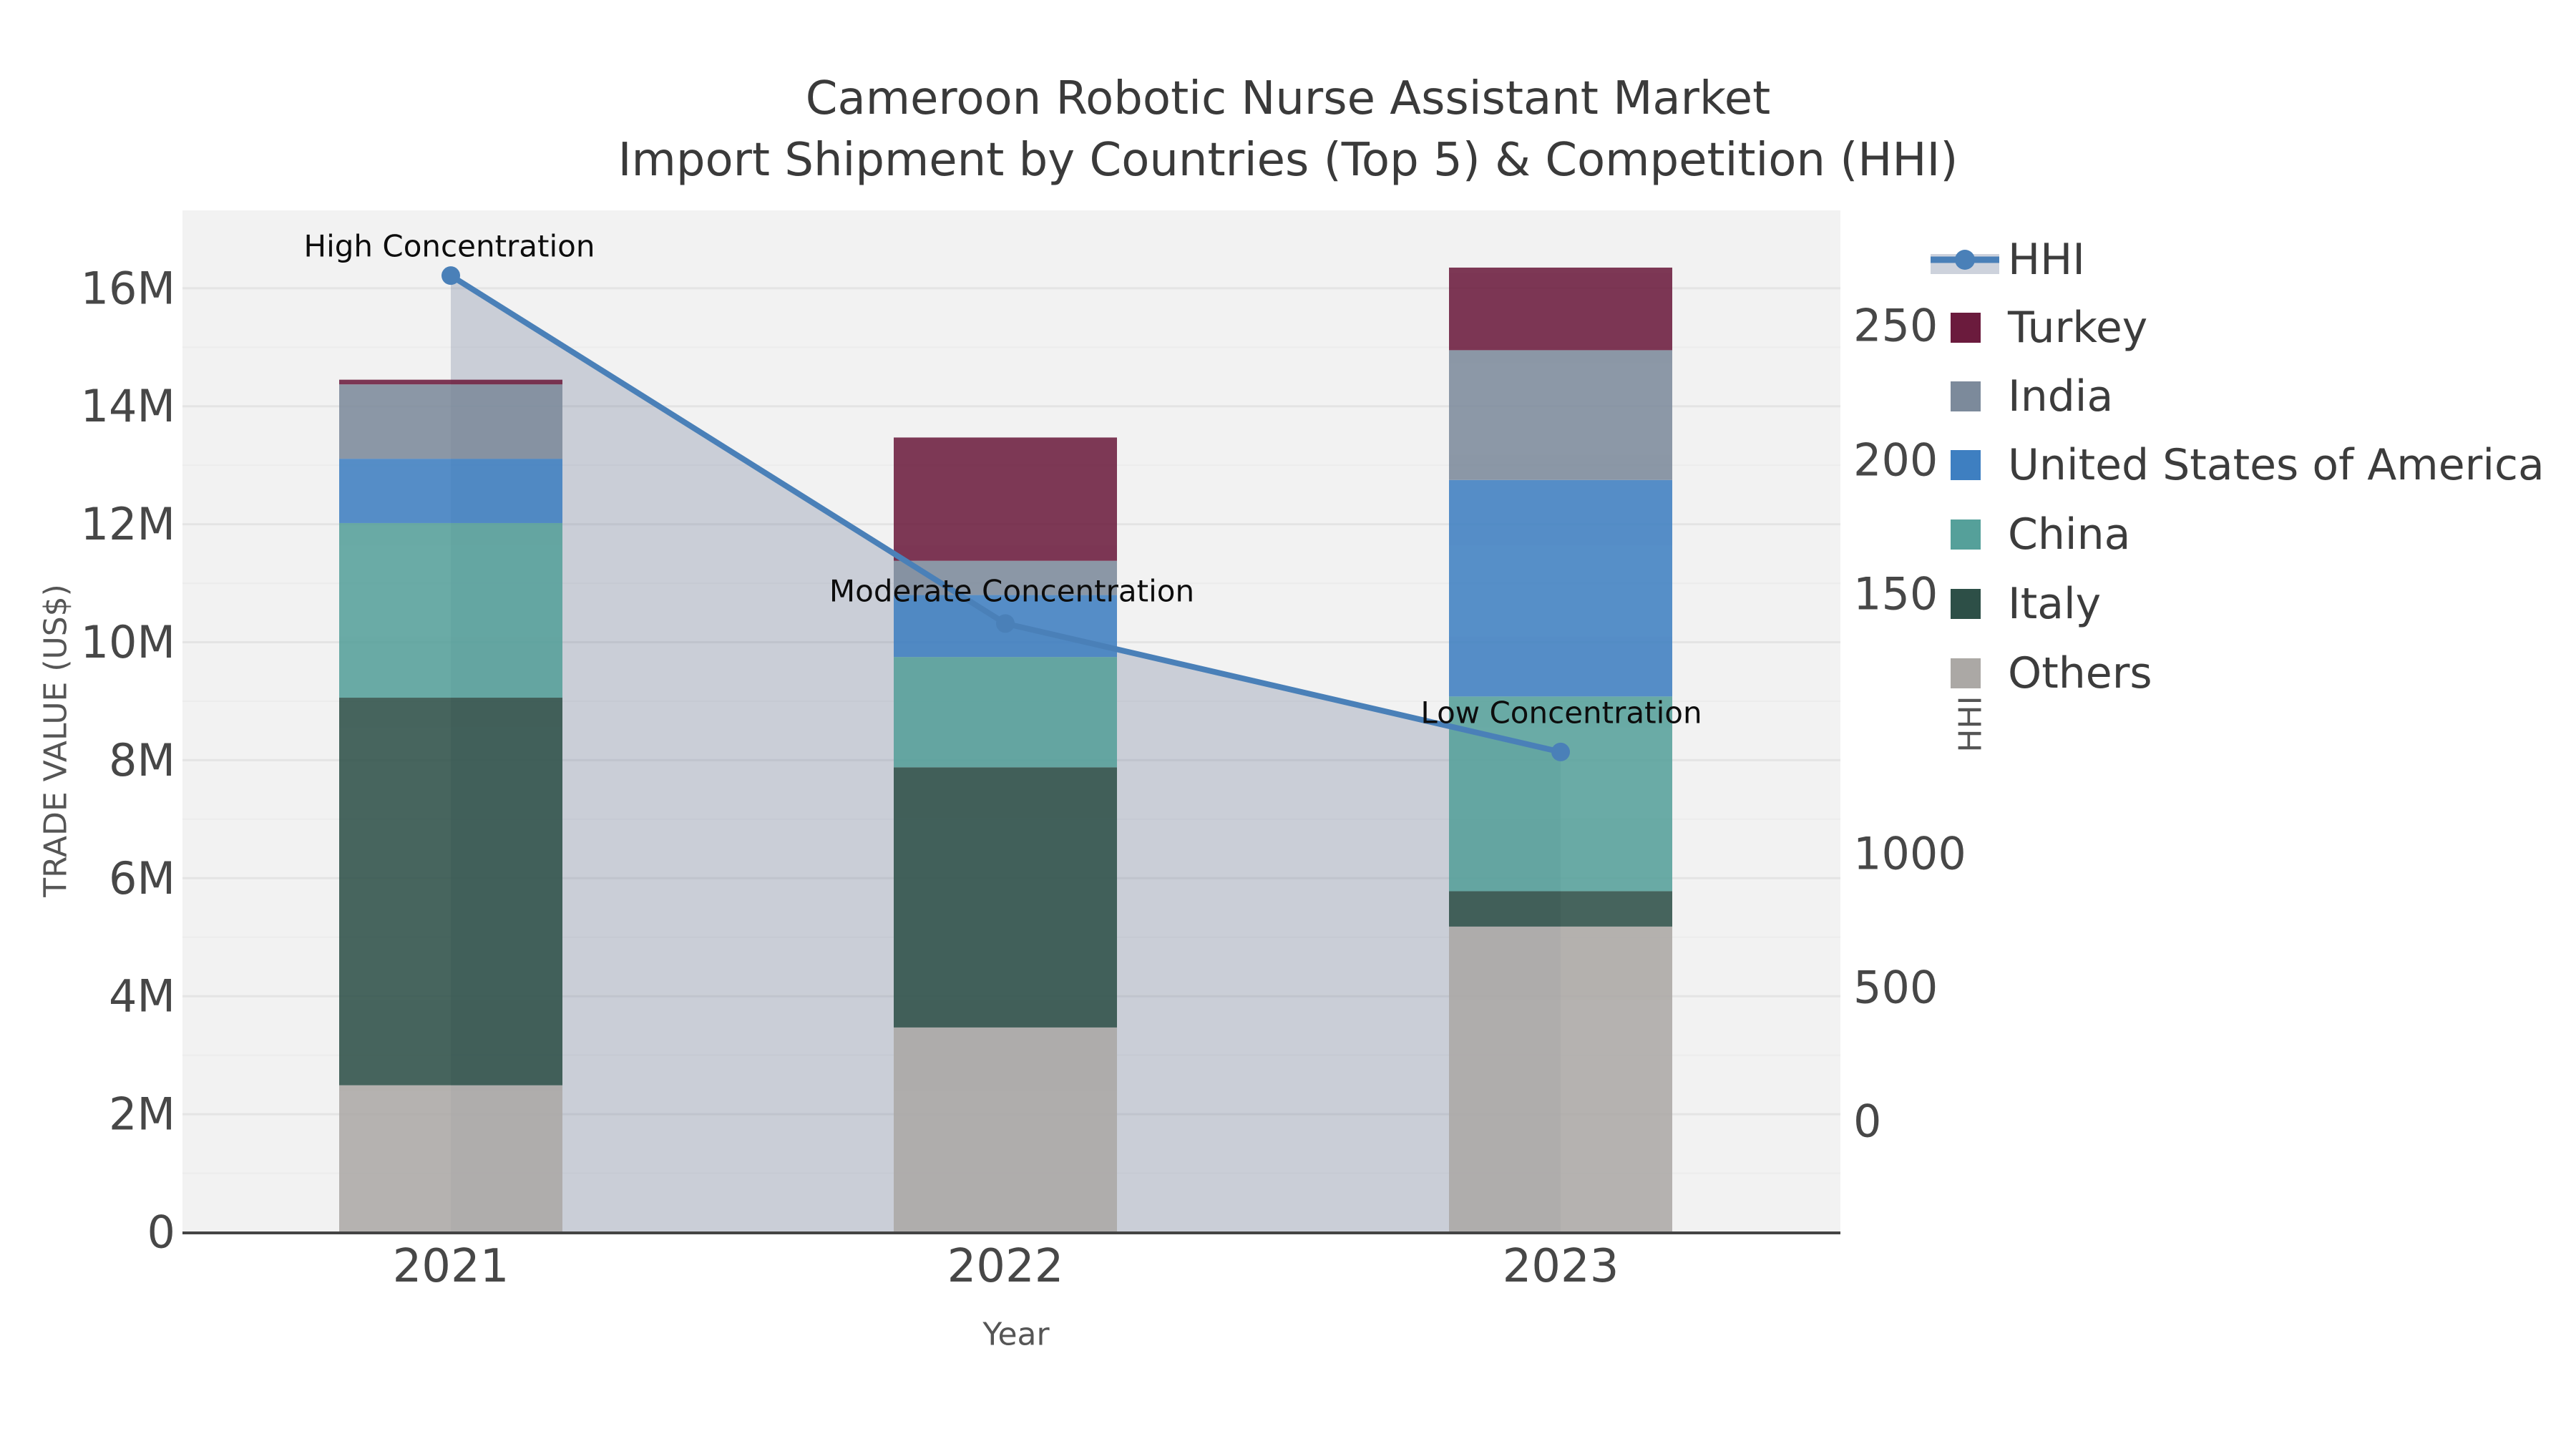 The image size is (2576, 1449). Describe the element at coordinates (2060, 396) in the screenshot. I see `legend-label: India` at that location.